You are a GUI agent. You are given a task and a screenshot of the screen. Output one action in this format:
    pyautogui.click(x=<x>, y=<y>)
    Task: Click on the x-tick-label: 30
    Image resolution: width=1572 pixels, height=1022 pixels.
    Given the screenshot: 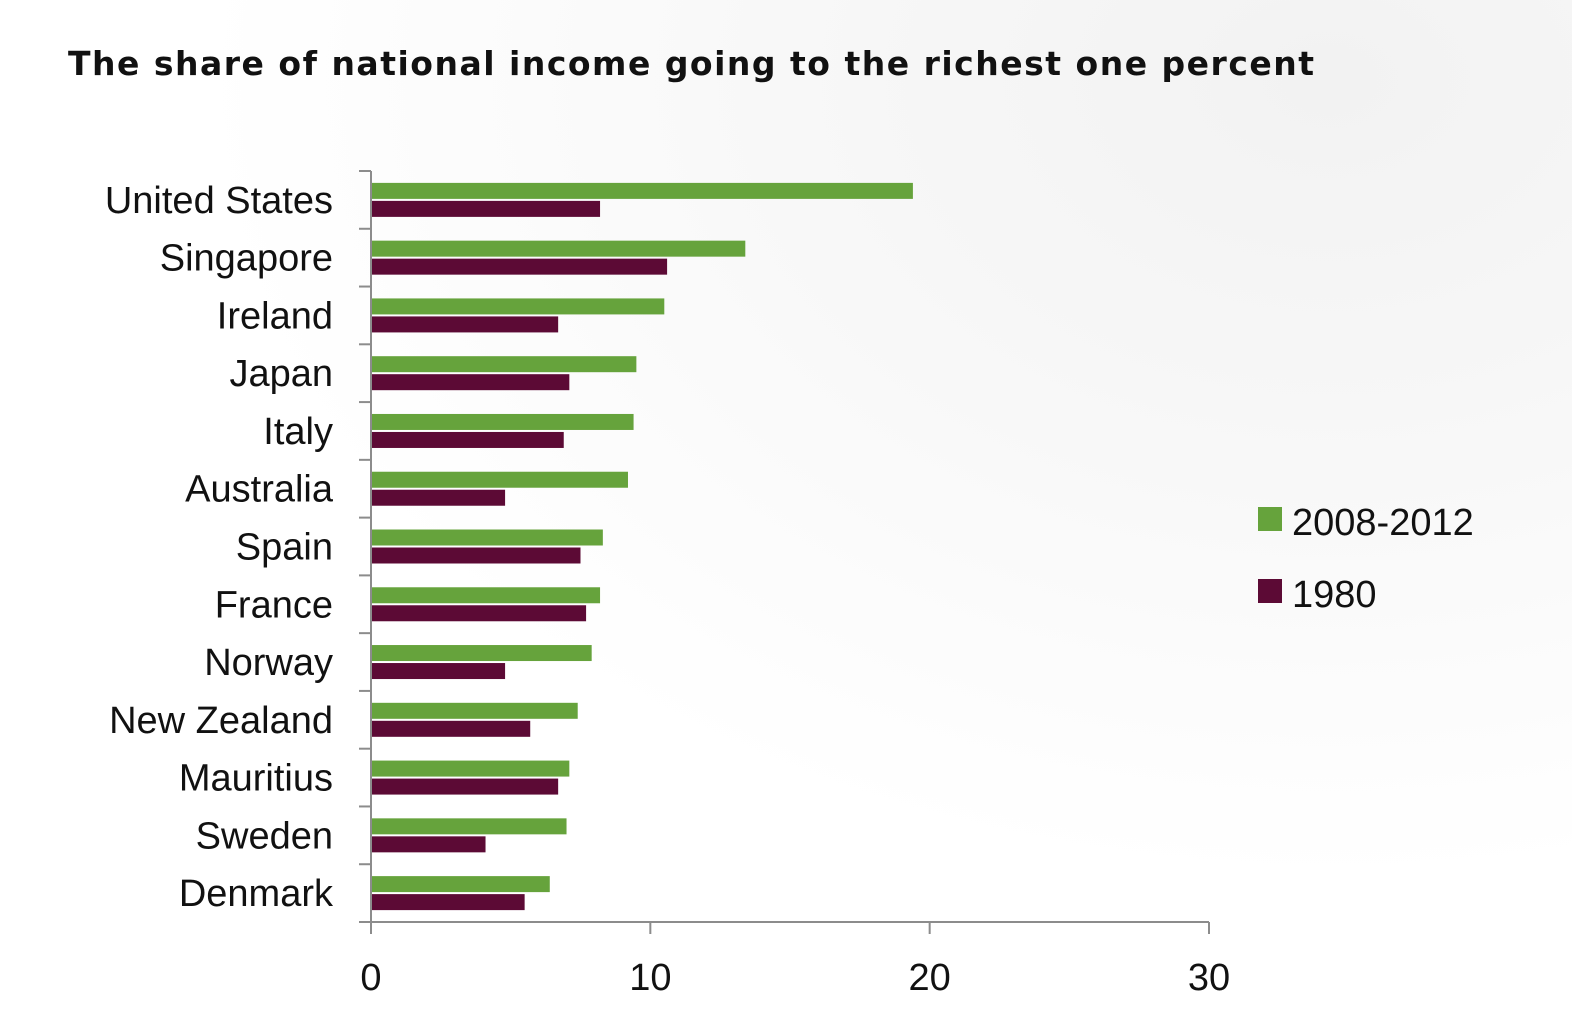 What is the action you would take?
    pyautogui.click(x=1209, y=978)
    